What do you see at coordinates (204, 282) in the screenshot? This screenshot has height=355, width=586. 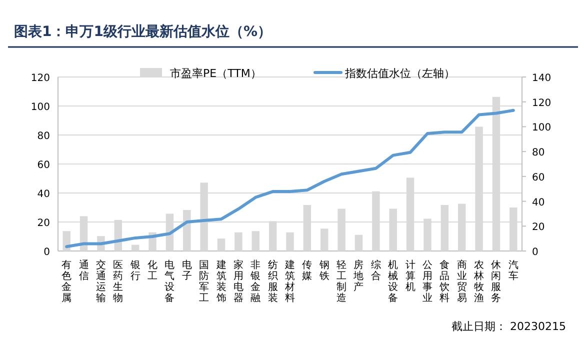 I see `x-tick-label: 国防军工` at bounding box center [204, 282].